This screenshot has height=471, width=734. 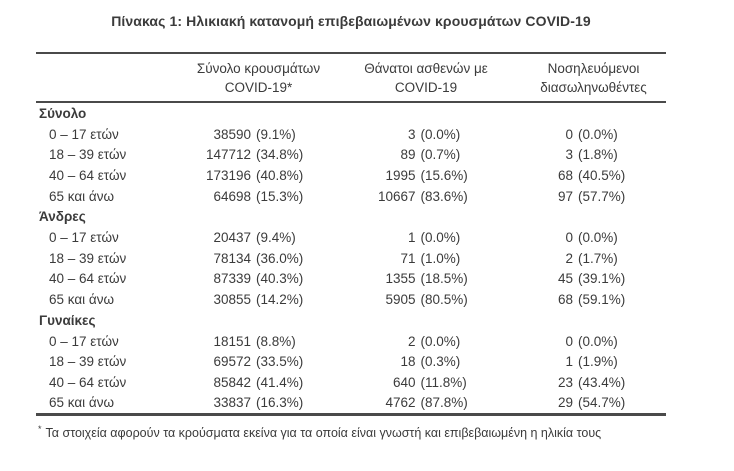 I want to click on column-header-intubated-line1: Νοσηλευόμενοι, so click(x=593, y=68).